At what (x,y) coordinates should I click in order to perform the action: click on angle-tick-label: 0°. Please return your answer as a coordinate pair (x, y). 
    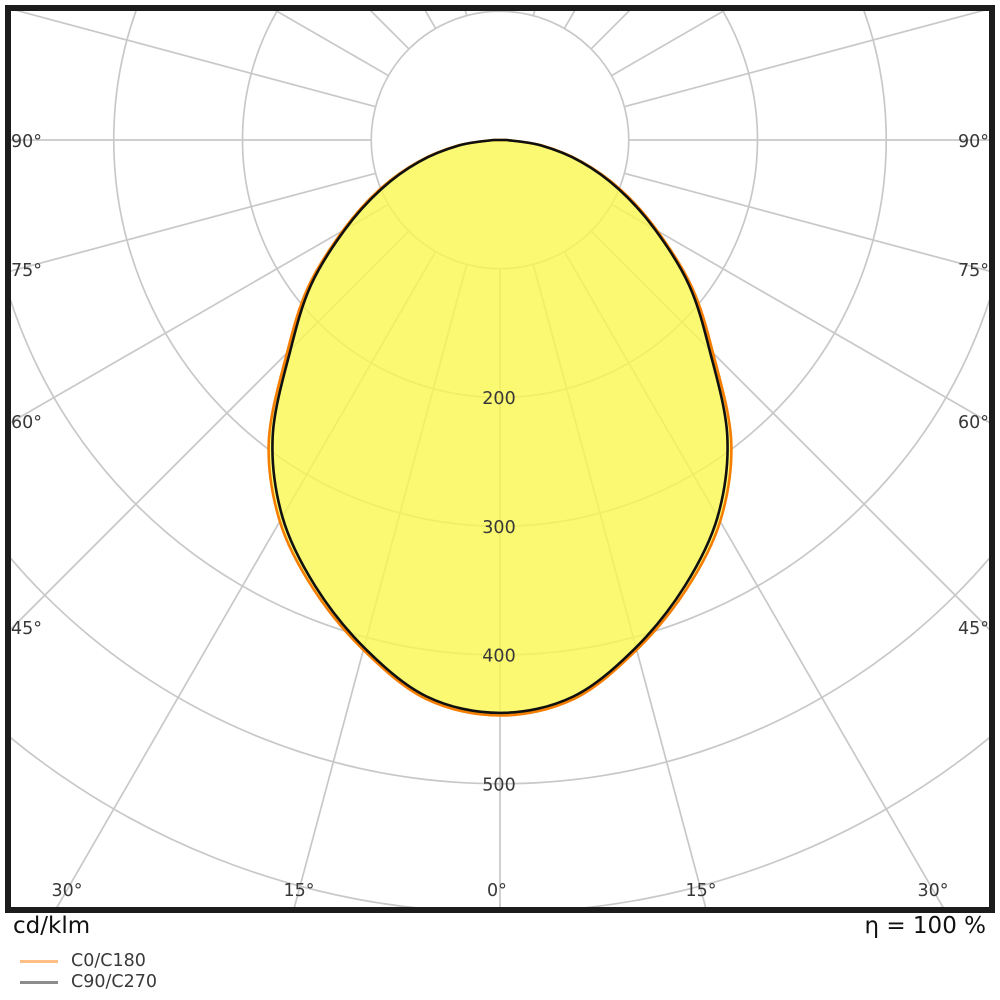
    Looking at the image, I should click on (497, 891).